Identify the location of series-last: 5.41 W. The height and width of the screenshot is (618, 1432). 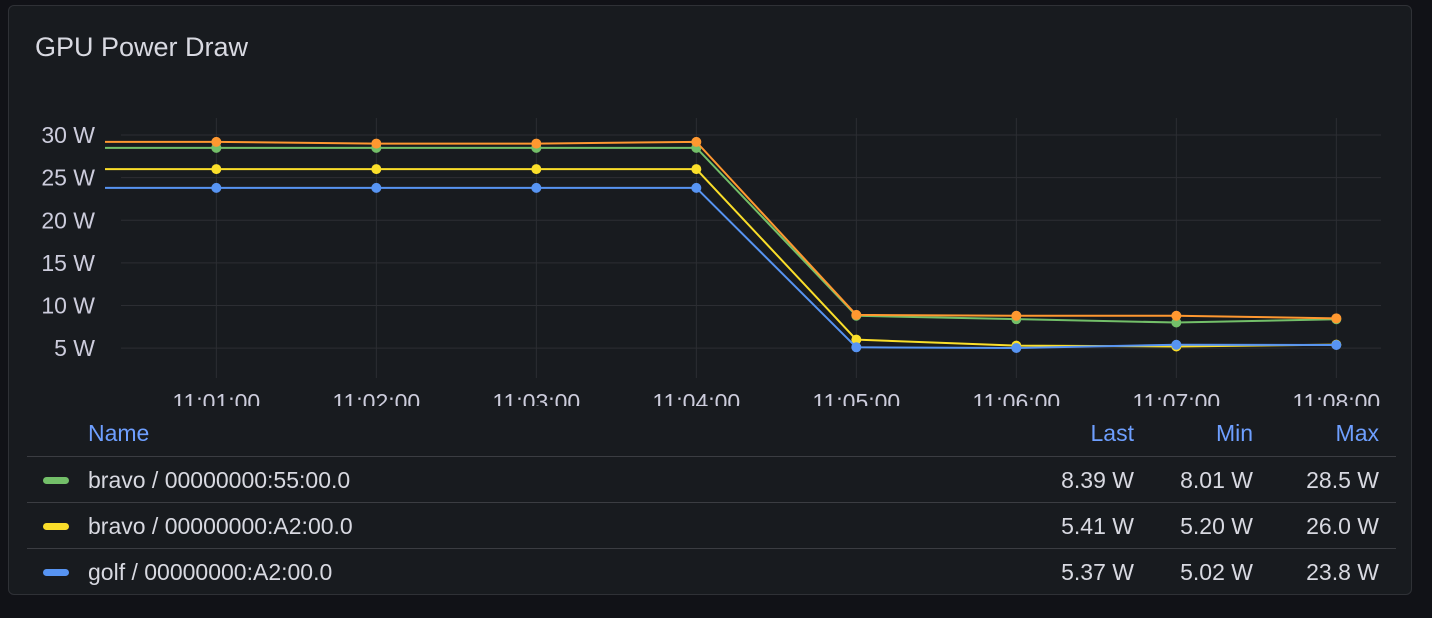
(1097, 526).